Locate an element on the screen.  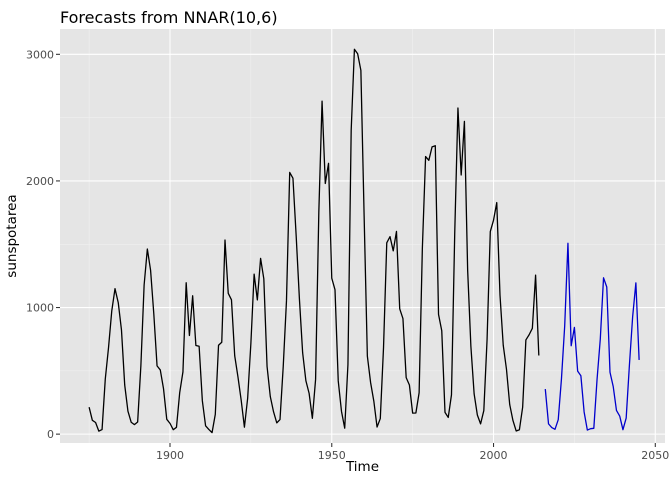
y-tick-label: 3000 is located at coordinates (40, 54).